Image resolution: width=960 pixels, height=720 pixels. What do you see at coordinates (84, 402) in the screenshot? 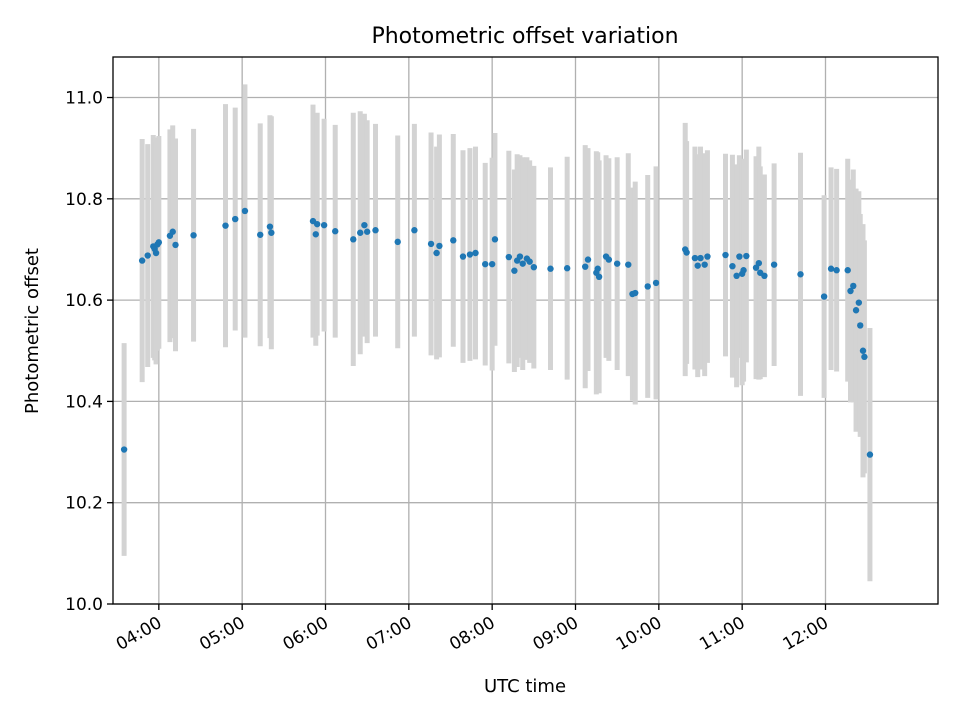
I see `y-tick-label: 10.4` at bounding box center [84, 402].